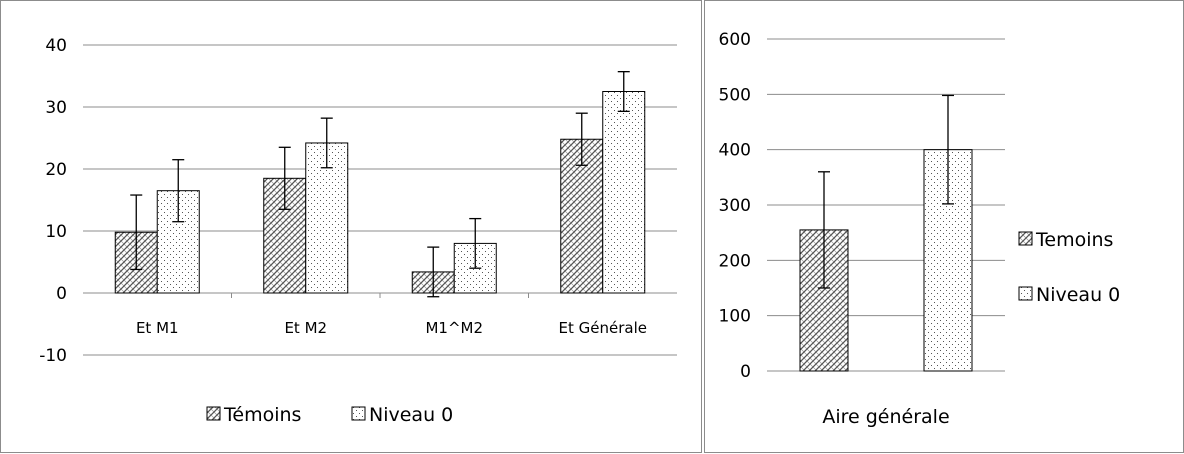 The image size is (1184, 454). I want to click on error-bar-niveau-0-aire-g-n-rale, so click(948, 149).